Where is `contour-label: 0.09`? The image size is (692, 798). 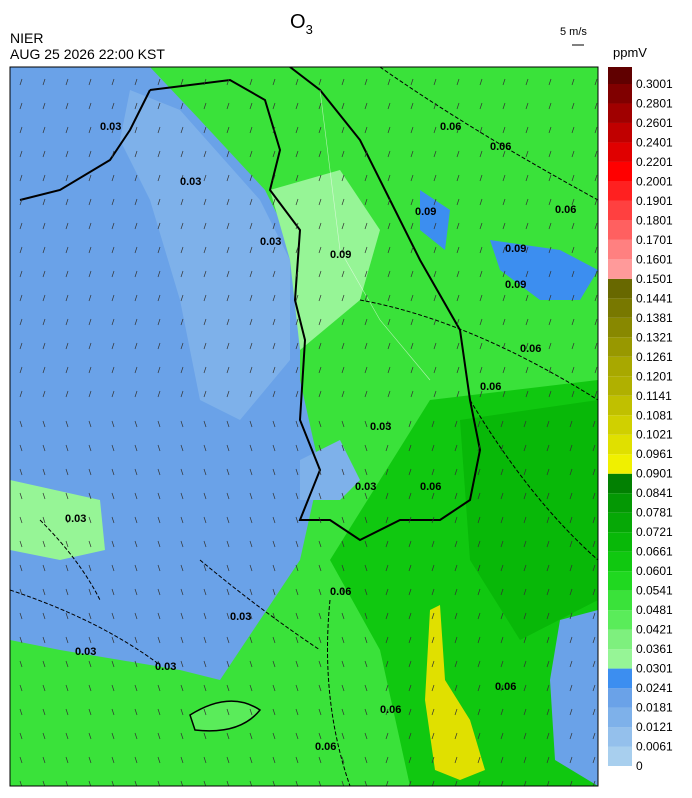 contour-label: 0.09 is located at coordinates (340, 255).